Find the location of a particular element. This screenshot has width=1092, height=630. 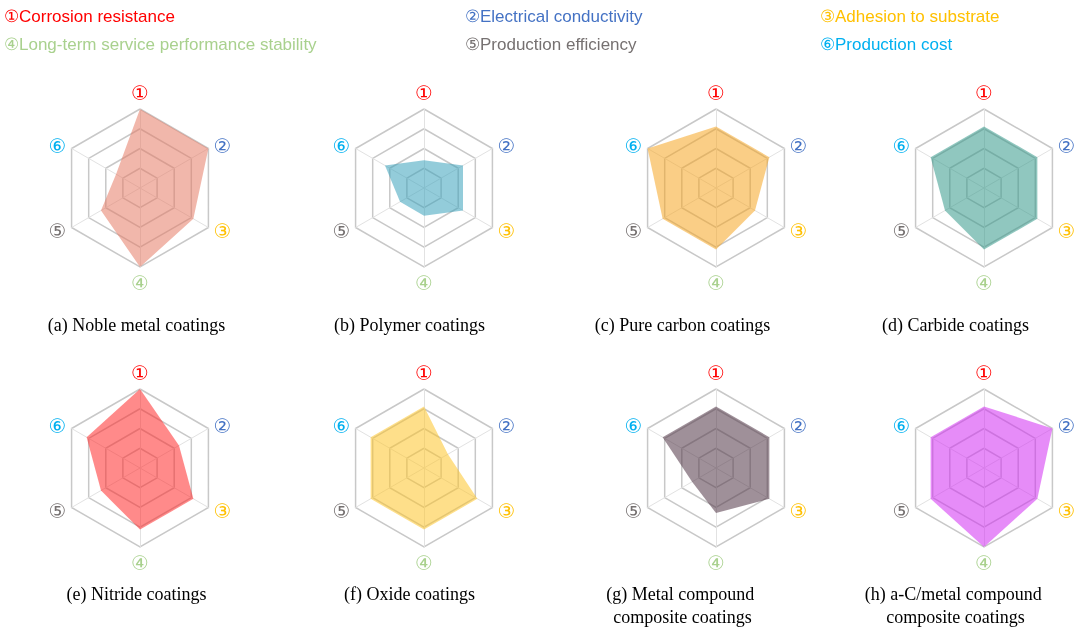

text: (f) Oxide coatings is located at coordinates (409, 594).